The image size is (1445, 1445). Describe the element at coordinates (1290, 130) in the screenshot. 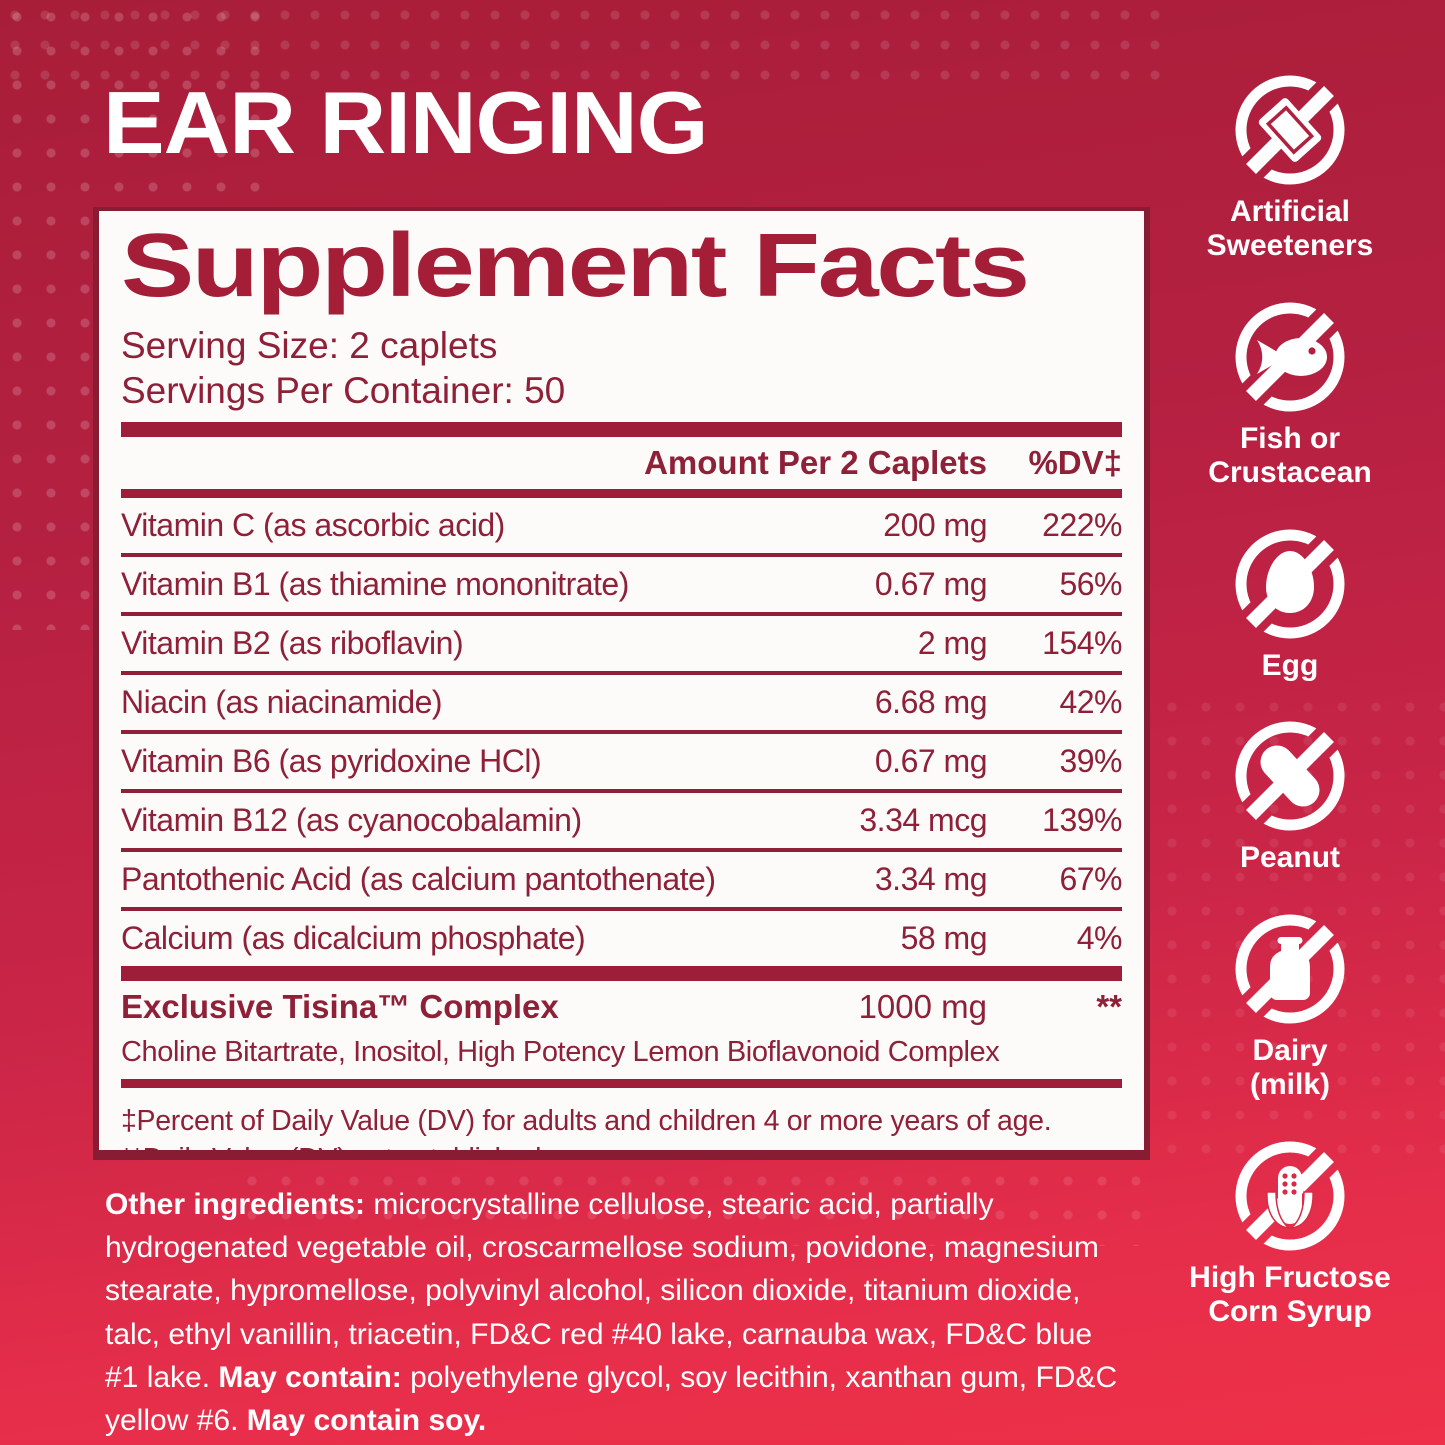

I see `no-artificial-sweeteners-icon` at that location.